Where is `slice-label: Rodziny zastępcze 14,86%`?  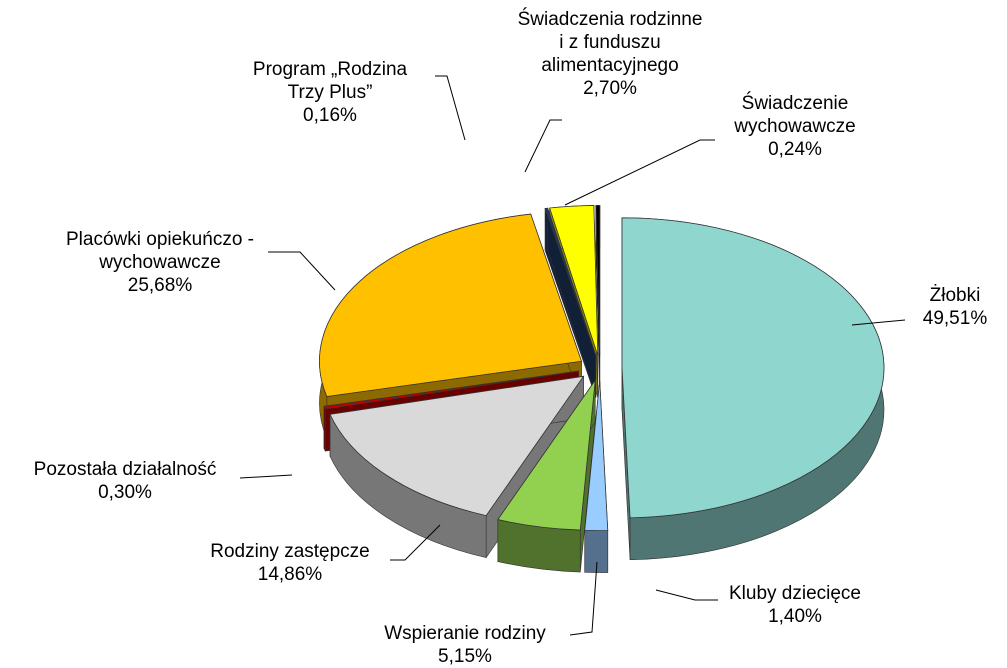
slice-label: Rodziny zastępcze 14,86% is located at coordinates (289, 563).